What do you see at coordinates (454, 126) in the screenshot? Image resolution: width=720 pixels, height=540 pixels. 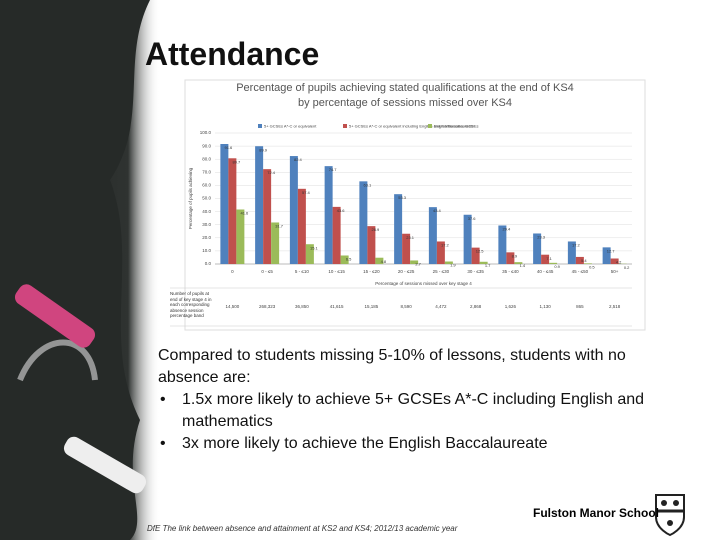 I see `legend-label: English Baccalaureate` at bounding box center [454, 126].